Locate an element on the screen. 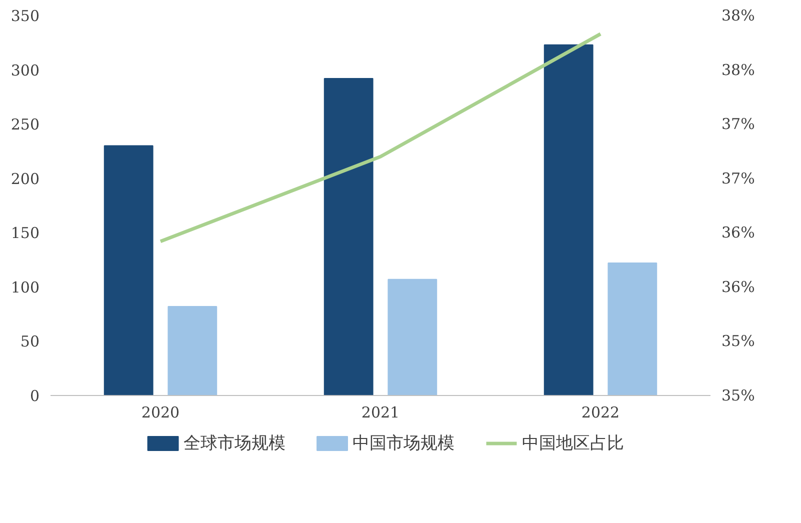  y-tick-label: 0 is located at coordinates (35, 396).